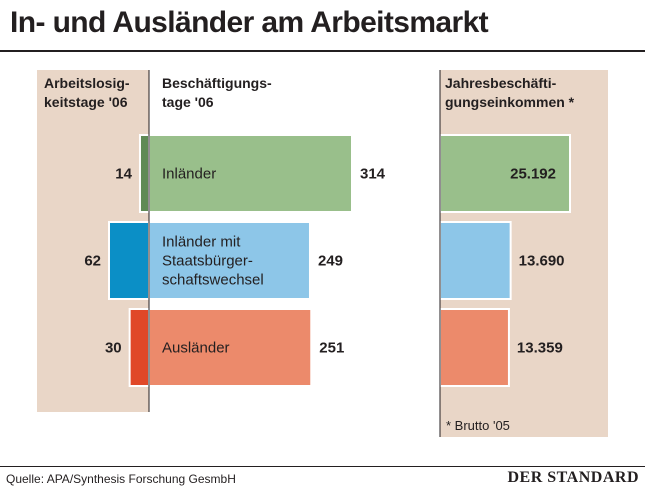 The image size is (645, 492). I want to click on left-header-line: Arbeitslosig-, so click(87, 83).